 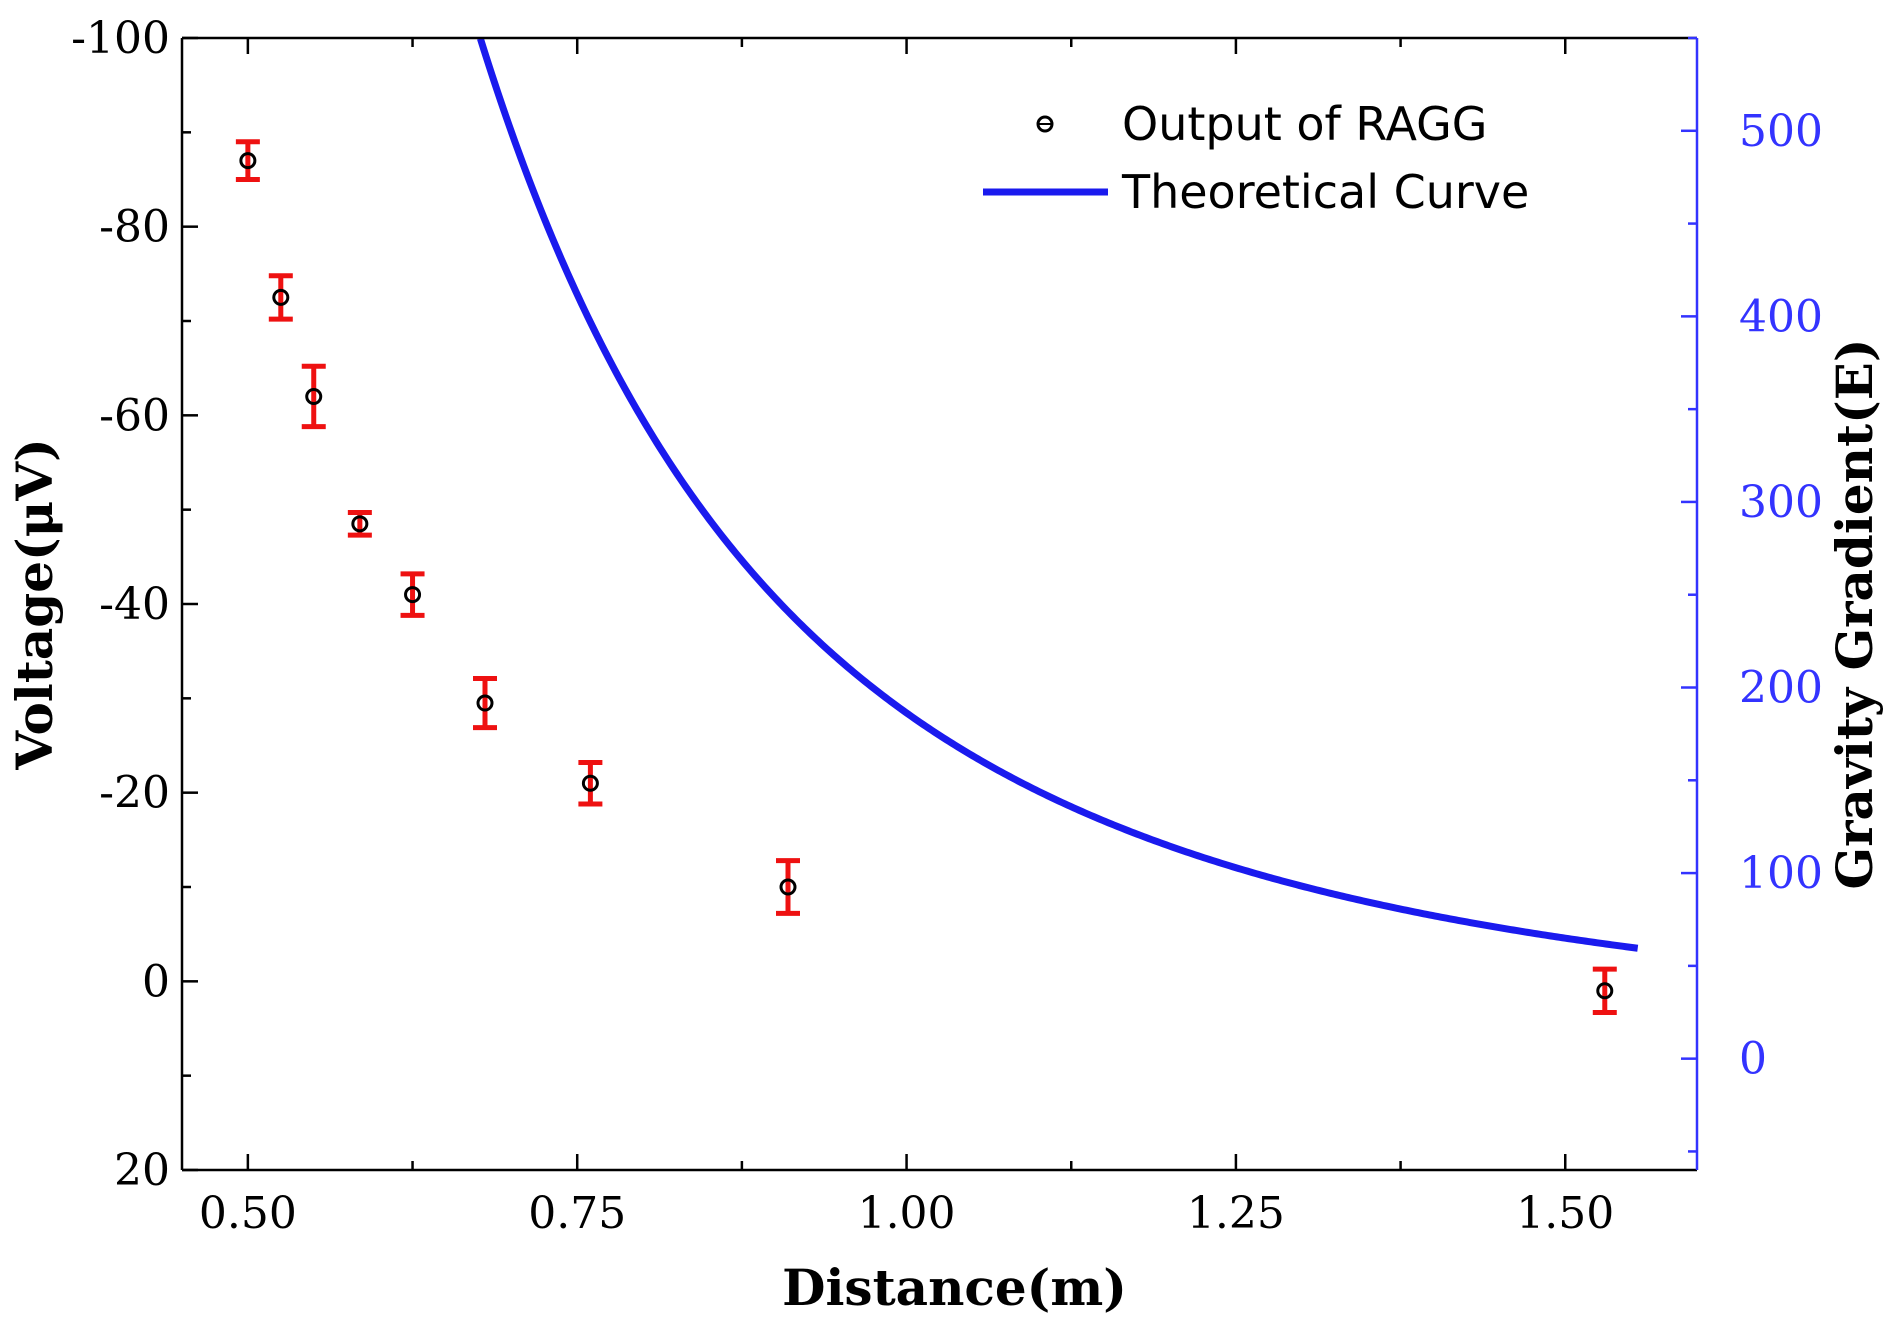 What do you see at coordinates (907, 1213) in the screenshot?
I see `x-tick-label: 1.00` at bounding box center [907, 1213].